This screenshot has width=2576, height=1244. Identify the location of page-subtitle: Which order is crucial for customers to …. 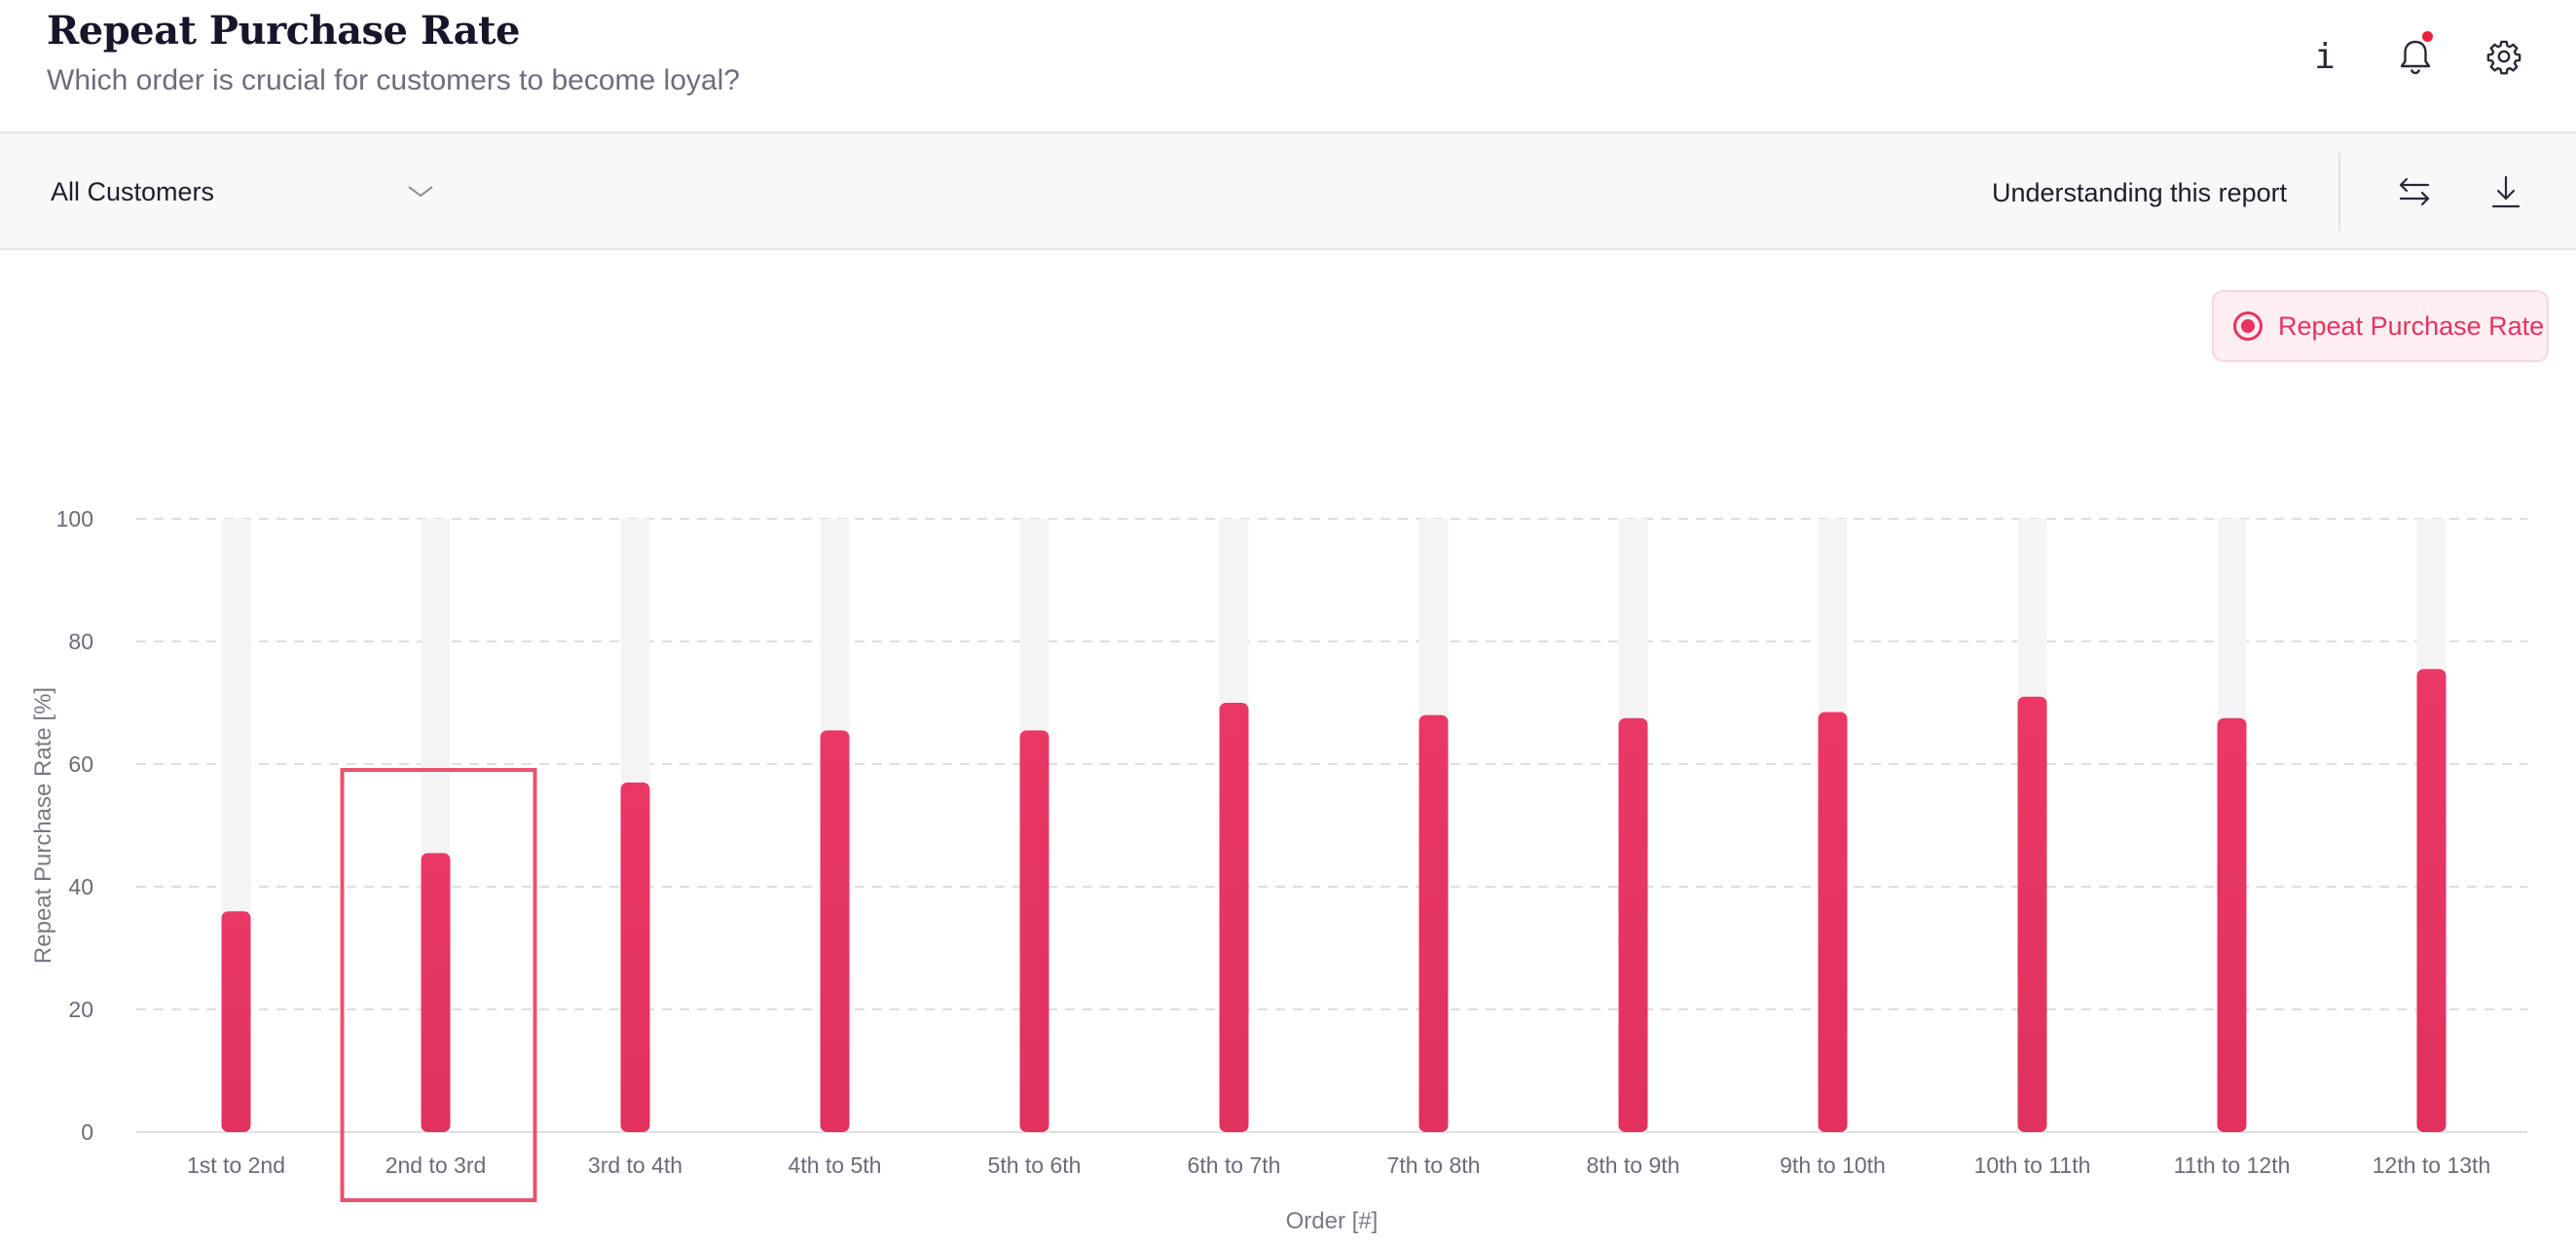
(393, 80).